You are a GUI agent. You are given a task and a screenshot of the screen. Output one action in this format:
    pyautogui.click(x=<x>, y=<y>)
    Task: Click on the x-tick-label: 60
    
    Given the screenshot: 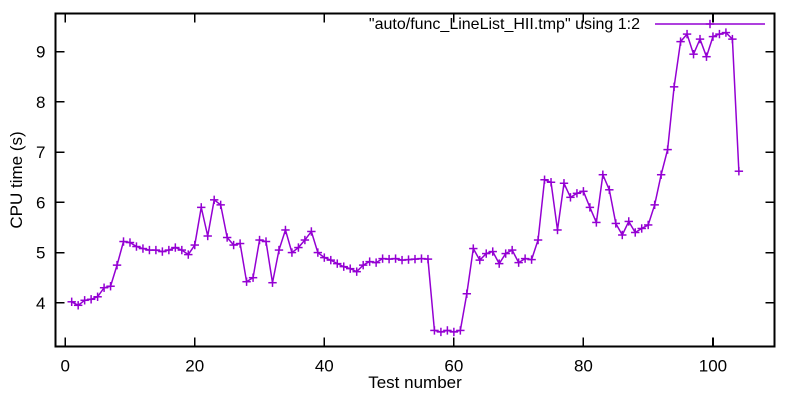 What is the action you would take?
    pyautogui.click(x=453, y=366)
    